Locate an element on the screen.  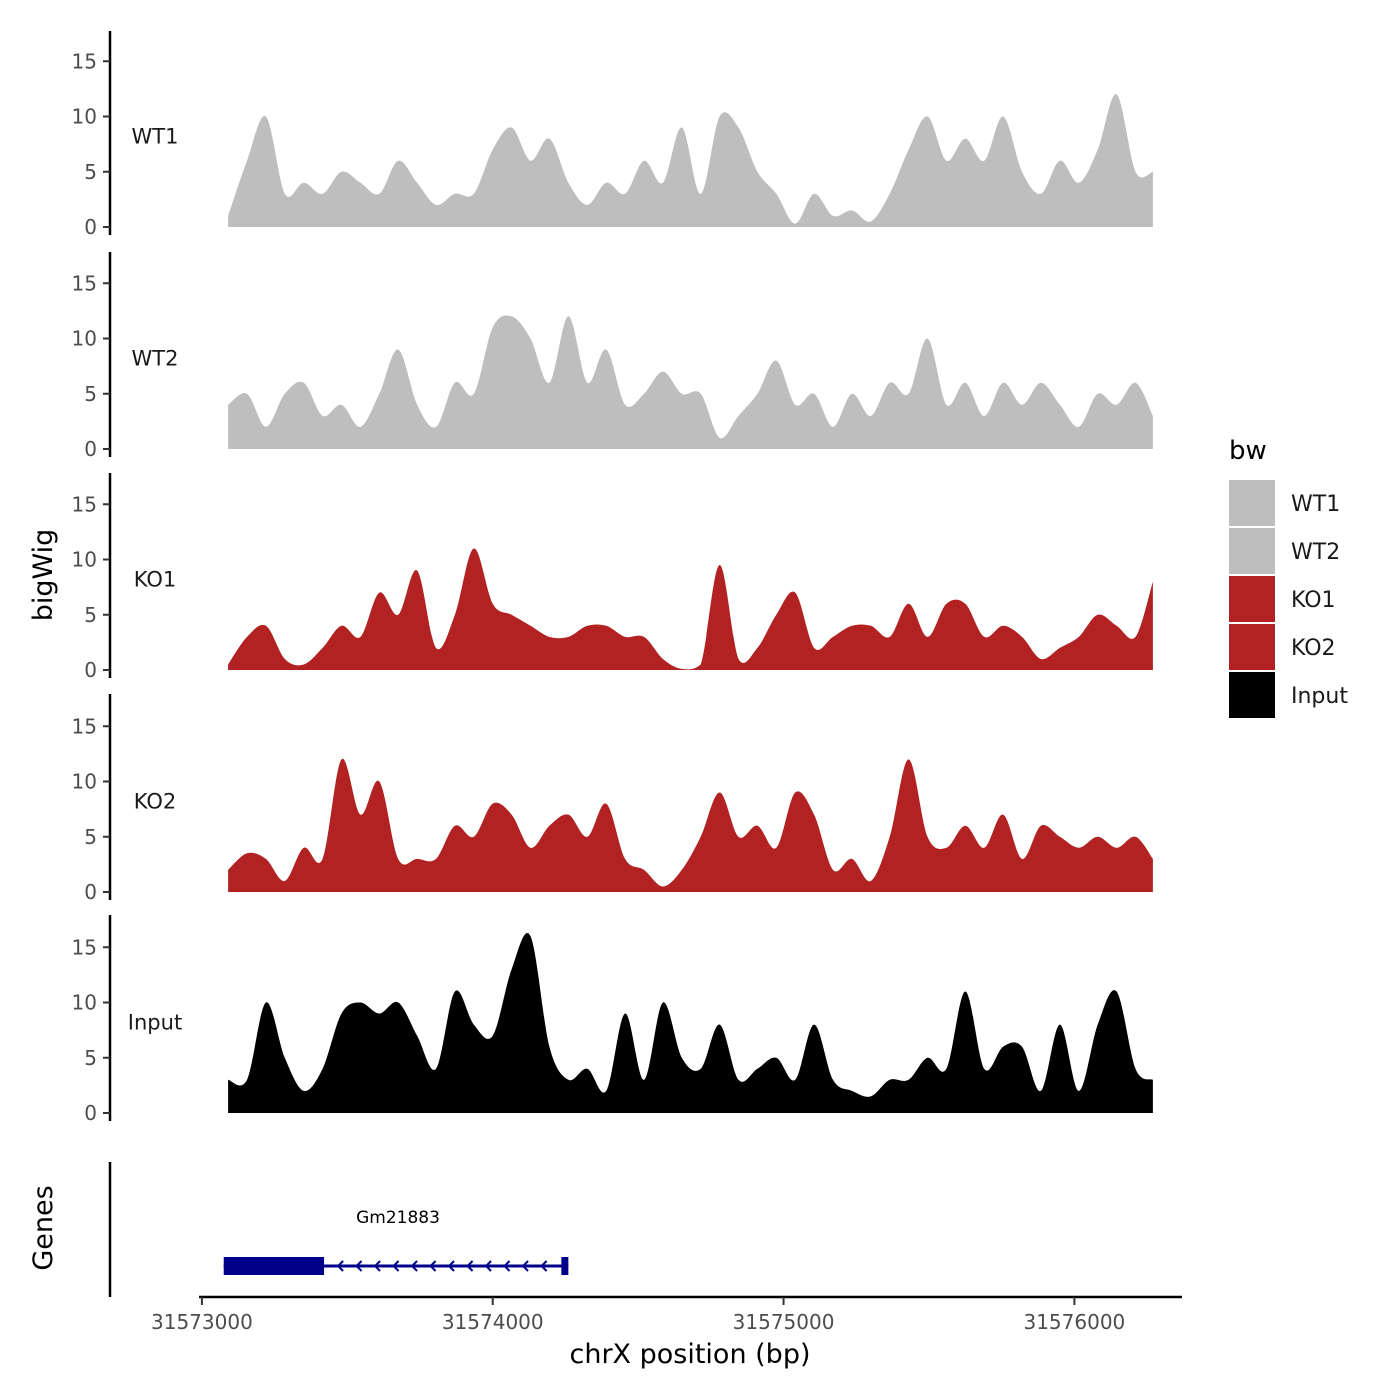
legend-label: KO1 is located at coordinates (1313, 600).